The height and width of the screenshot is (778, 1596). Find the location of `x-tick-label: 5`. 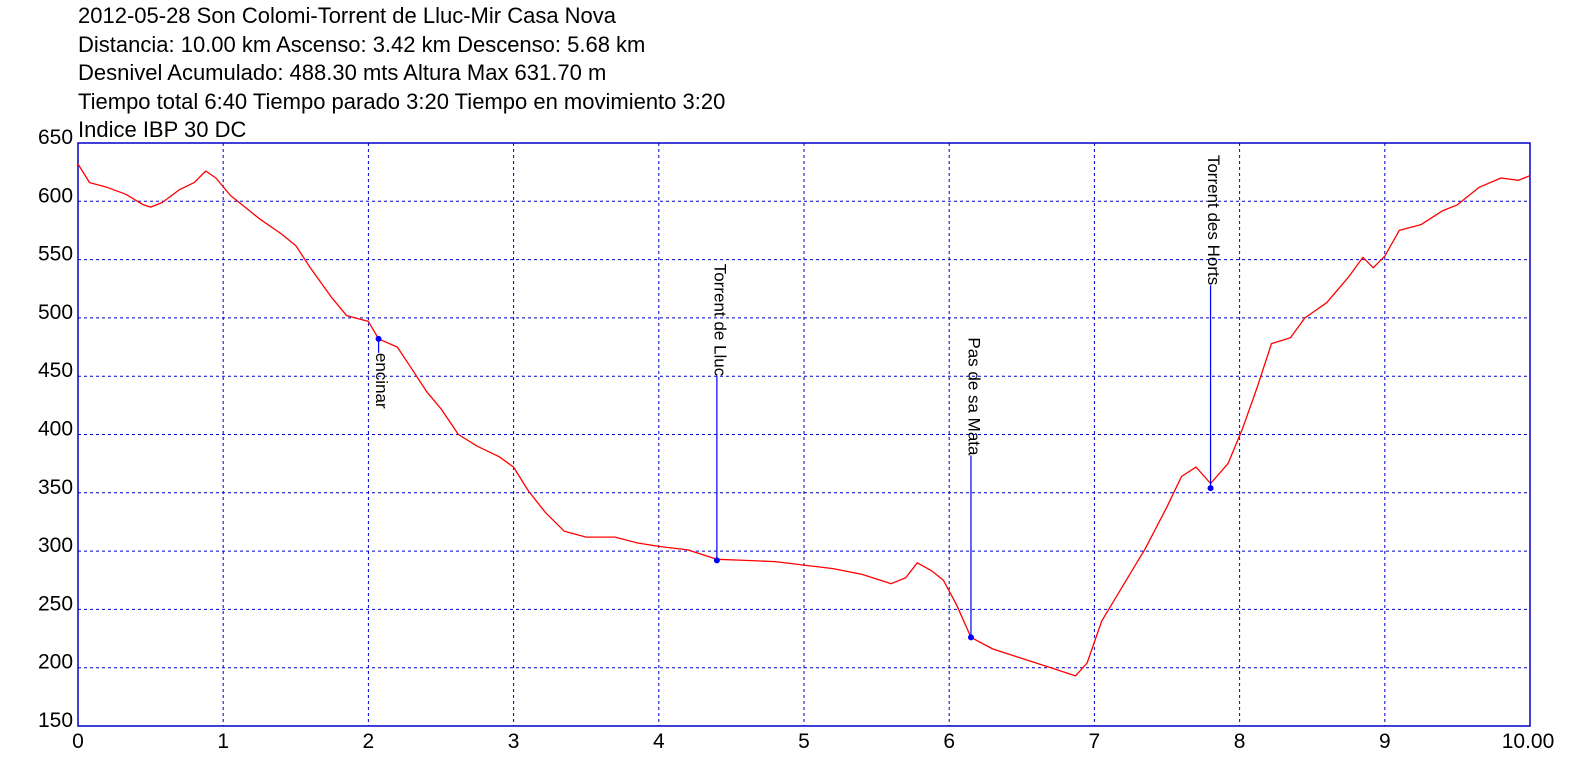

x-tick-label: 5 is located at coordinates (804, 741).